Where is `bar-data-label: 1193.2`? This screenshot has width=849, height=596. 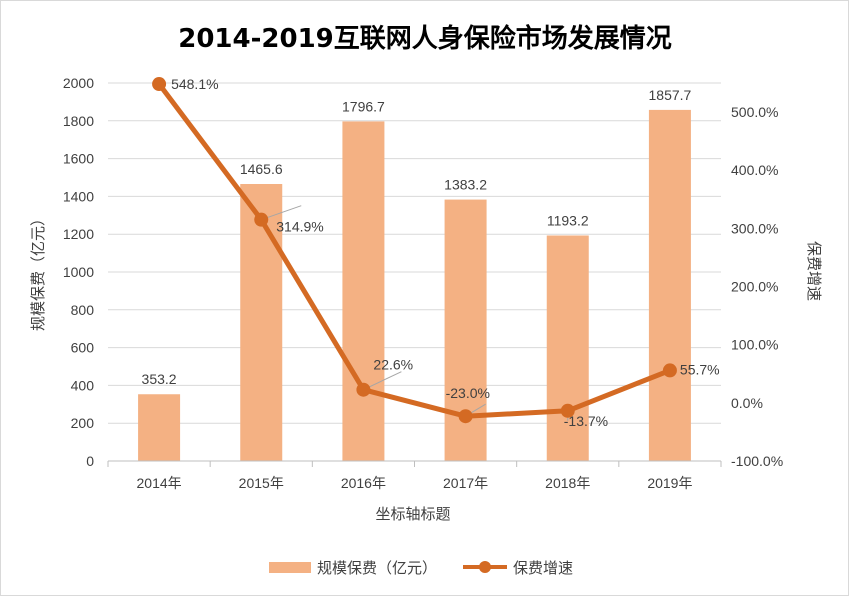
bar-data-label: 1193.2 is located at coordinates (568, 220).